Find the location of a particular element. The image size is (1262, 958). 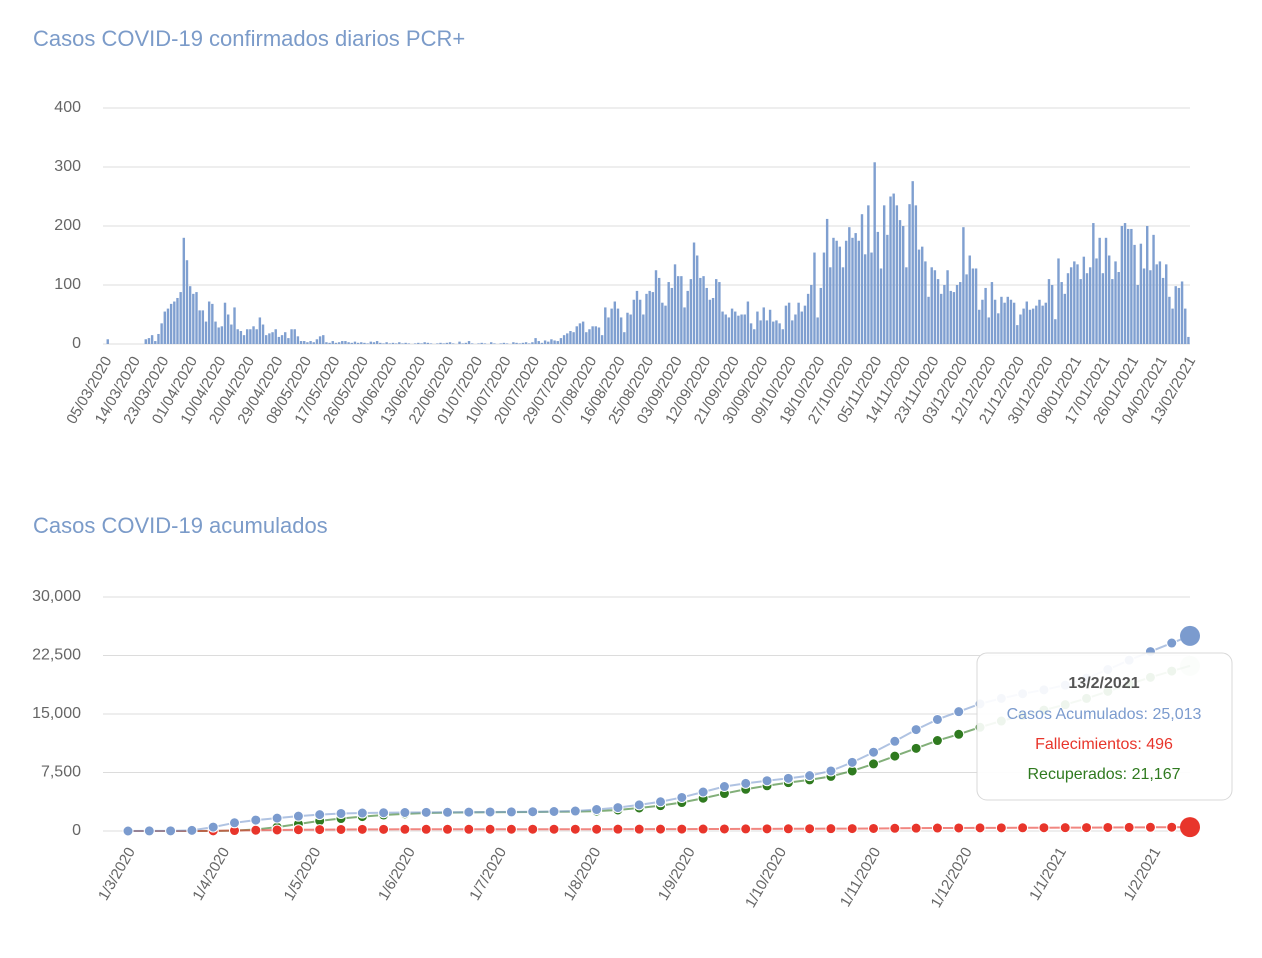

x-tick-label: 1/7/2020 is located at coordinates (488, 873).